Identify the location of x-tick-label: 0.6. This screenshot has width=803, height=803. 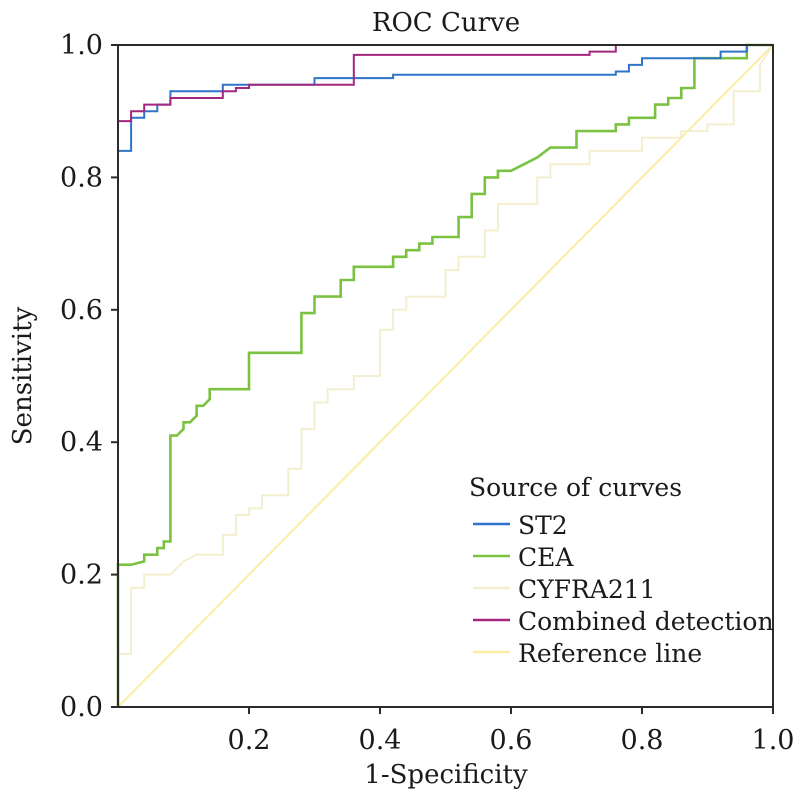
(511, 740).